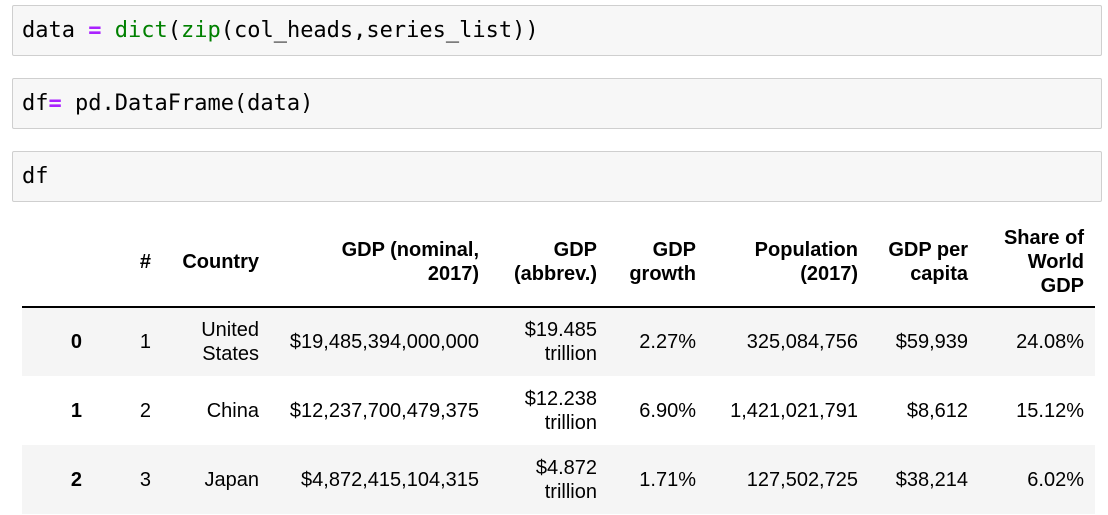 The width and height of the screenshot is (1108, 515). I want to click on code-cell-3: df, so click(557, 176).